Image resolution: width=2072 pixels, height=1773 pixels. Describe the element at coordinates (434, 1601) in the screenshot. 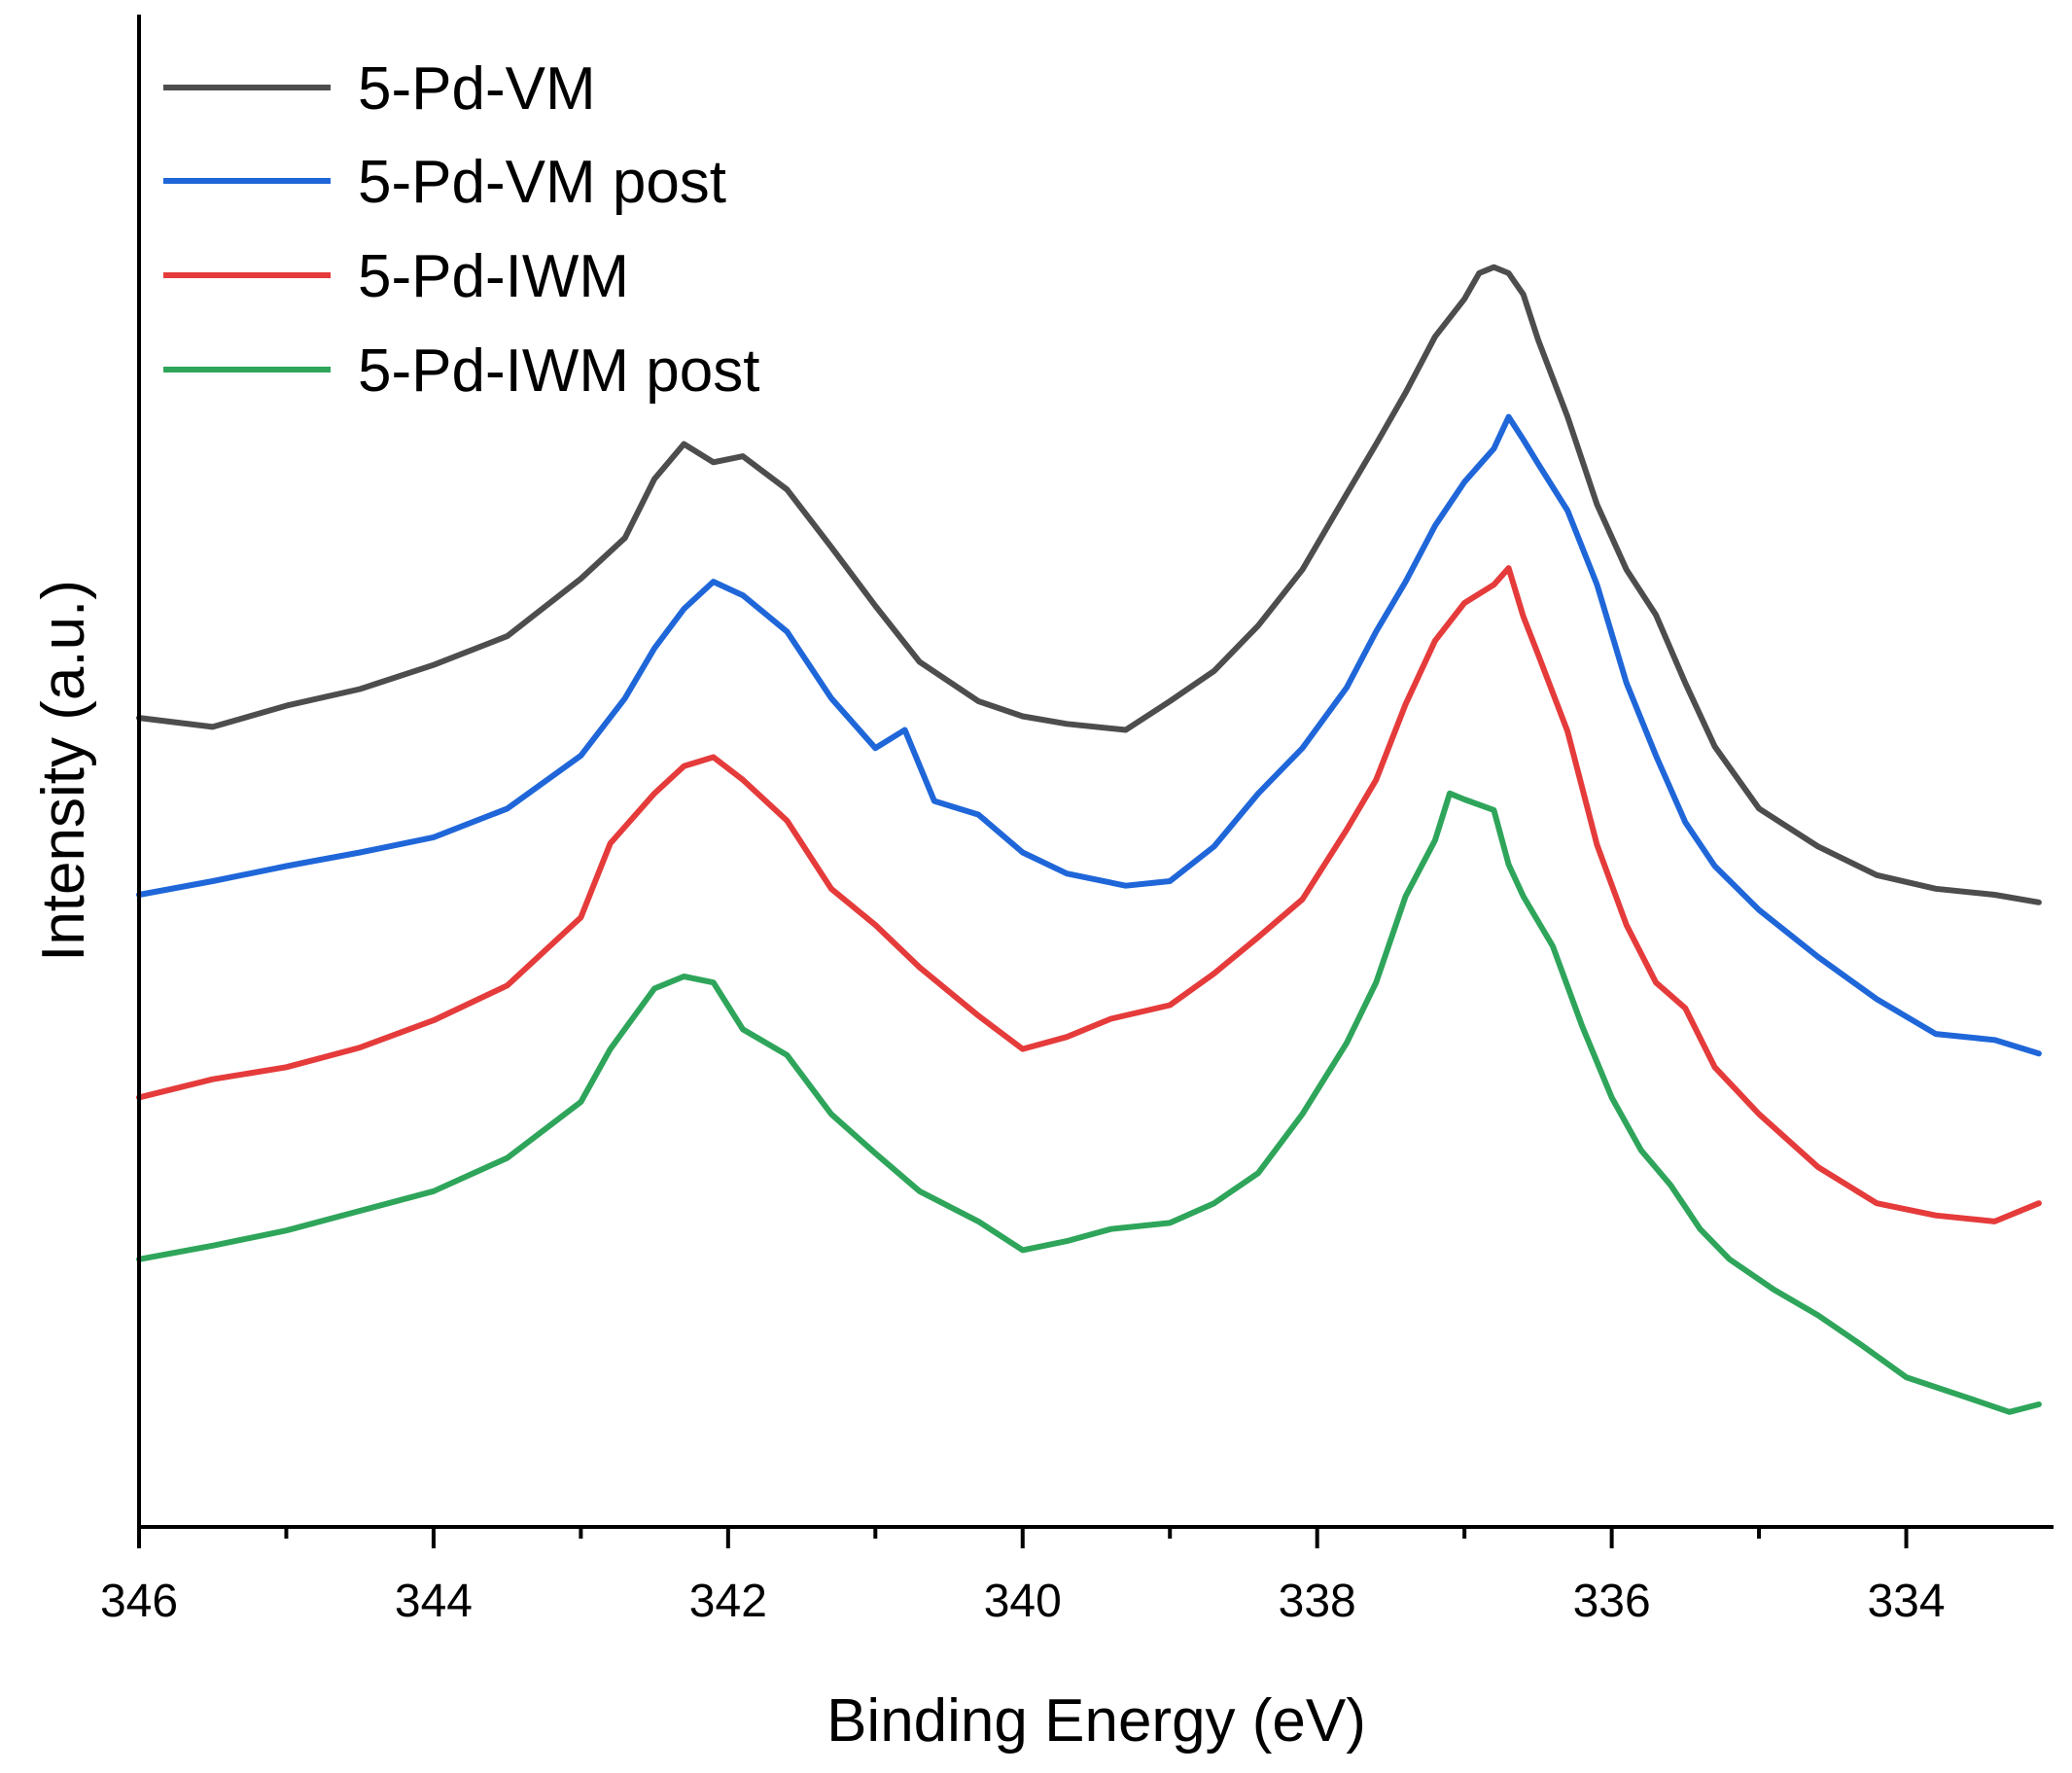

I see `x-tick-label: 344` at that location.